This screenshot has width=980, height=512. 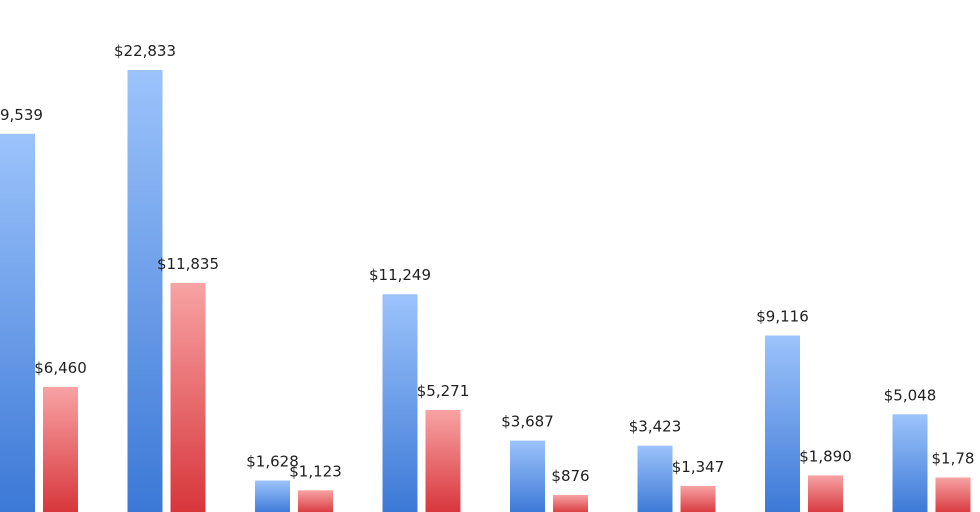 What do you see at coordinates (272, 462) in the screenshot?
I see `data-label-series-a-3: $1,628` at bounding box center [272, 462].